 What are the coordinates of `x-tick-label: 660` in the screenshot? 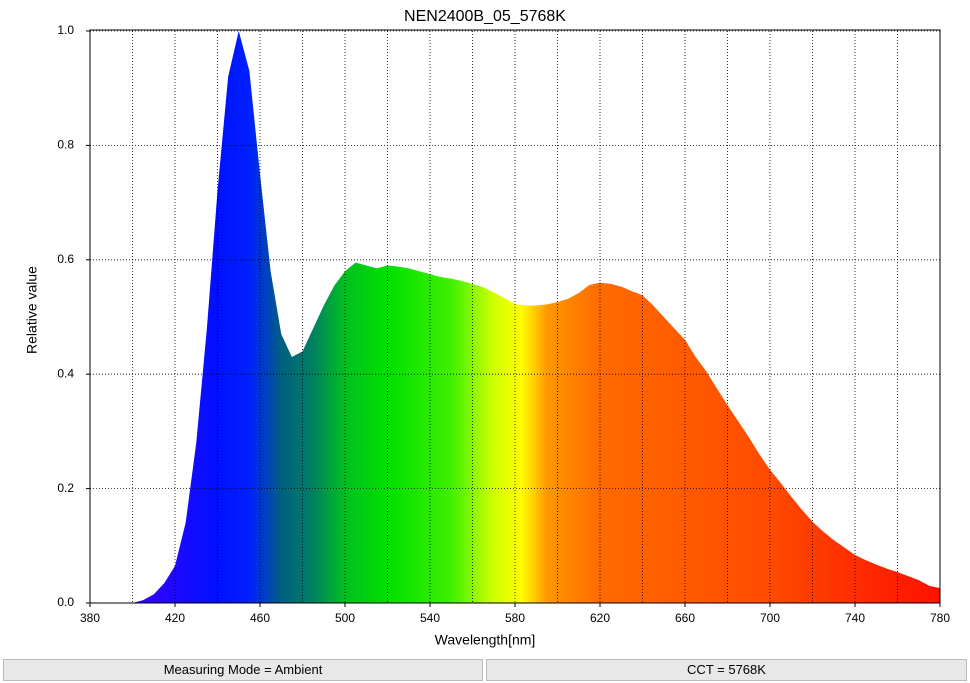 It's located at (685, 618).